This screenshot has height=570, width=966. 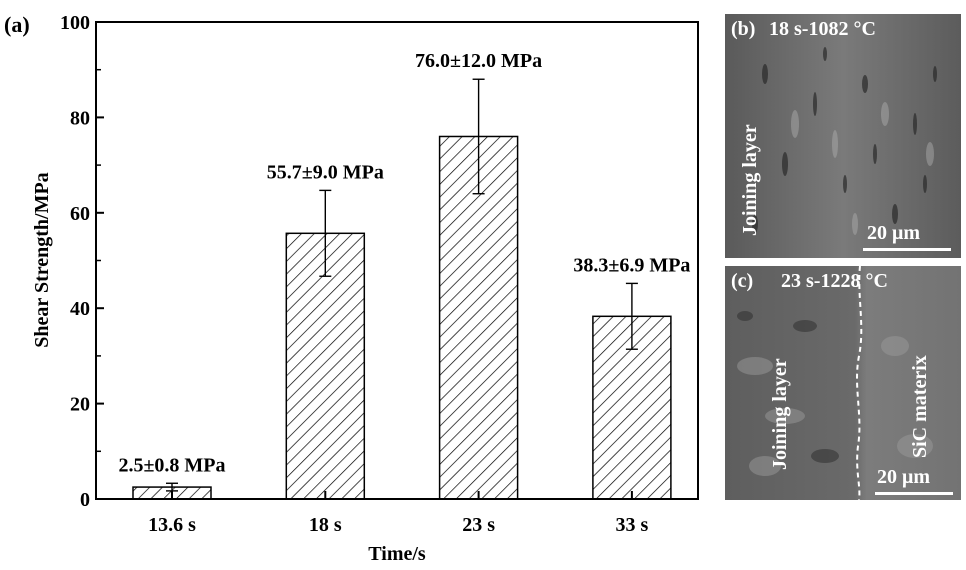 What do you see at coordinates (742, 281) in the screenshot?
I see `panel-c-label: (c)` at bounding box center [742, 281].